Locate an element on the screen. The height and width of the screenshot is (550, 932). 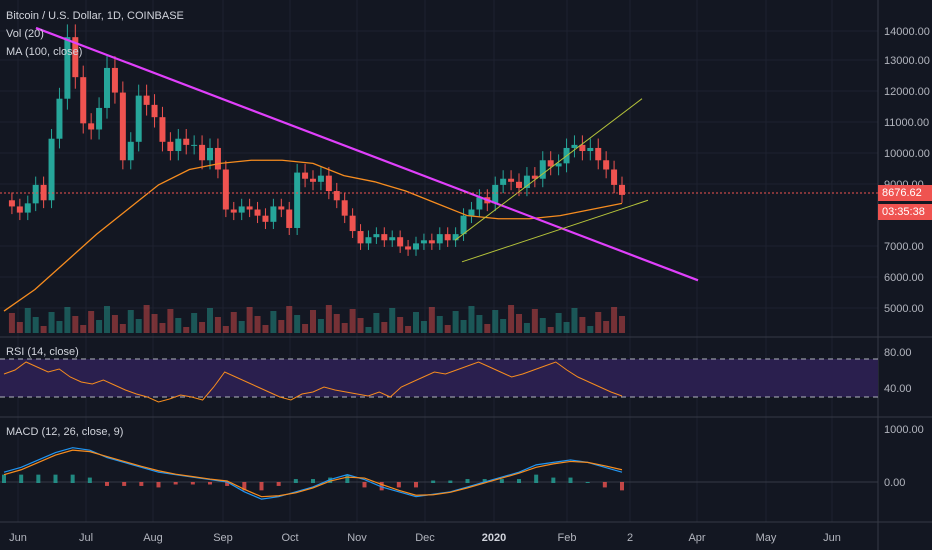
rsi-label: RSI (14, close) is located at coordinates (42, 352).